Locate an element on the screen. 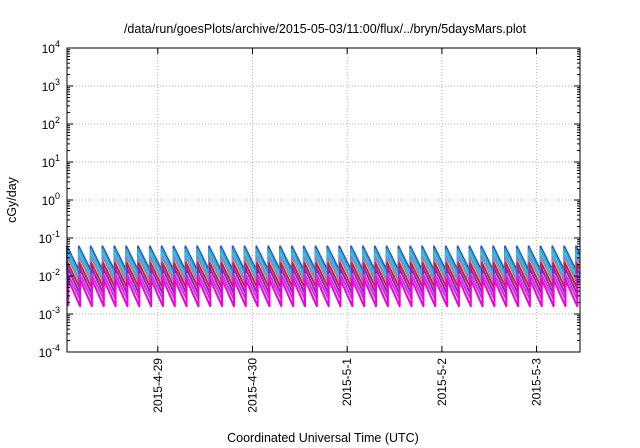 The width and height of the screenshot is (640, 448). series-lines is located at coordinates (323, 276).